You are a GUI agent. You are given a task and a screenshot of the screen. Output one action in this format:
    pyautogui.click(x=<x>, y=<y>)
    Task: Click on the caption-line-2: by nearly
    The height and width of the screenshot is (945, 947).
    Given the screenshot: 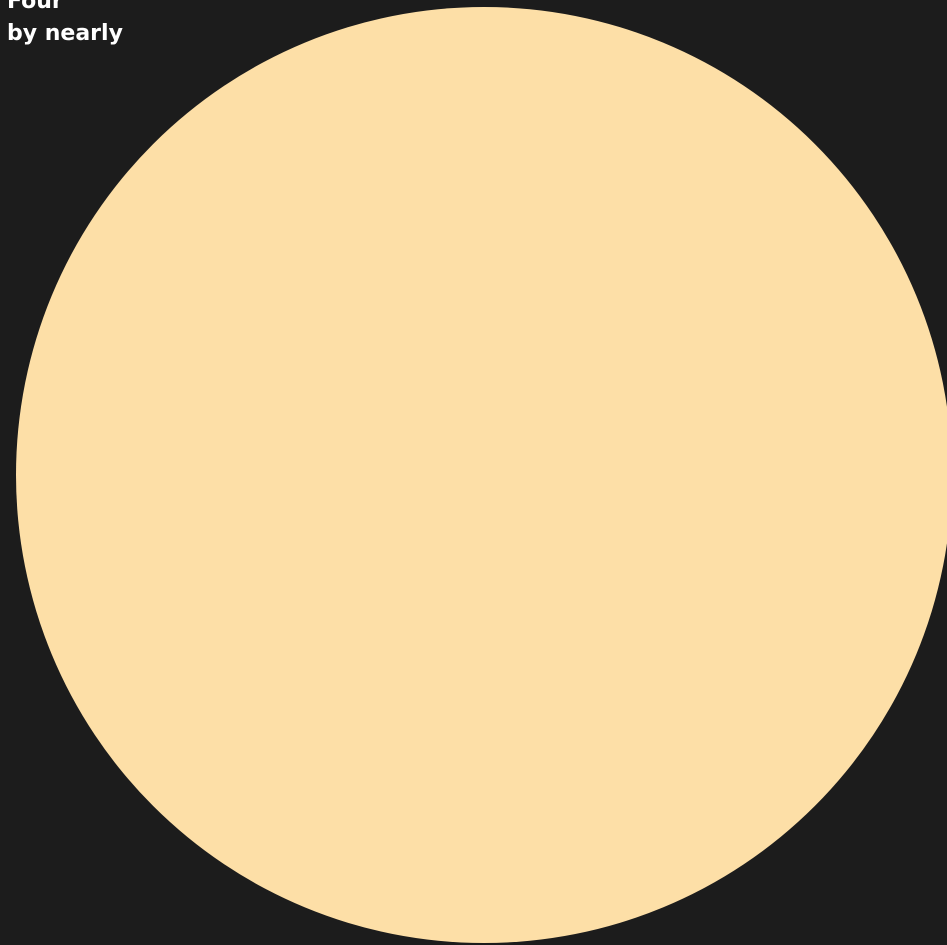 What is the action you would take?
    pyautogui.click(x=65, y=33)
    